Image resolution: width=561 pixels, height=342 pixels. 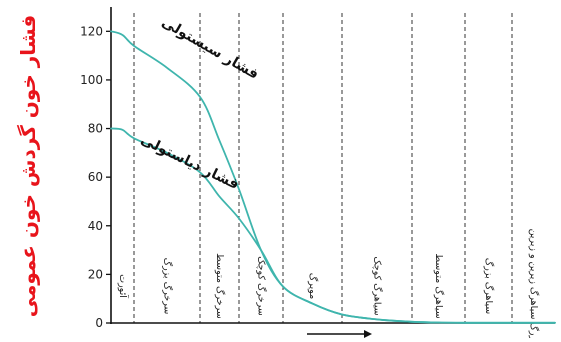 What do you see at coordinates (220, 286) in the screenshot?
I see `category-label: سرخرگ متوسط` at bounding box center [220, 286].